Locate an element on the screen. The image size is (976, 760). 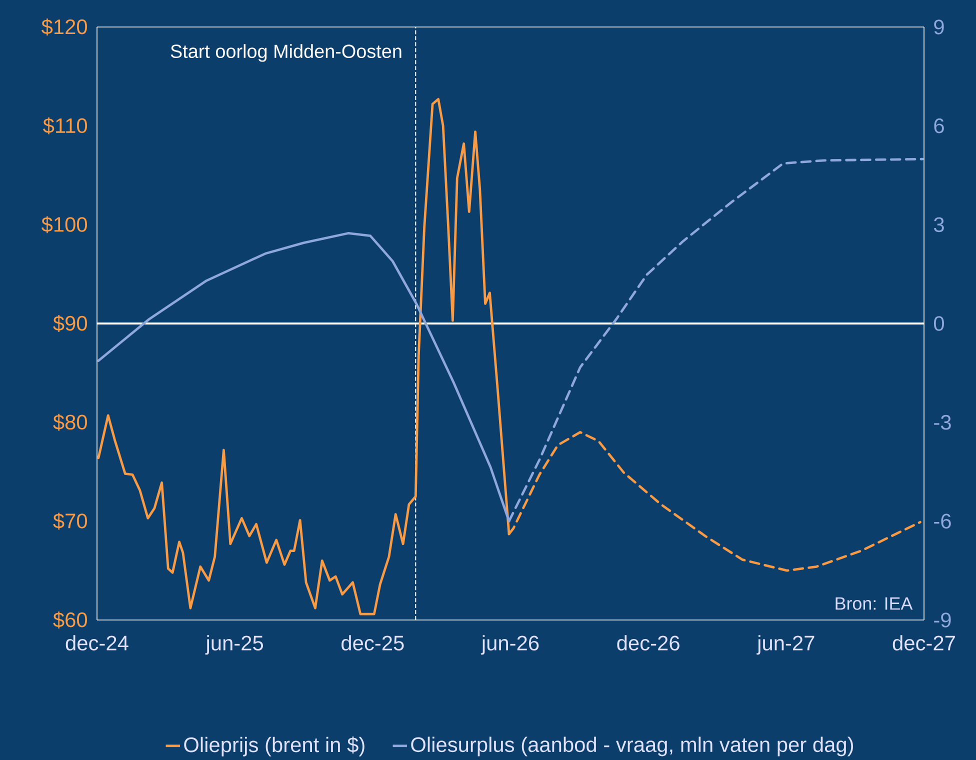
x-tick-label: dec-27 is located at coordinates (923, 643).